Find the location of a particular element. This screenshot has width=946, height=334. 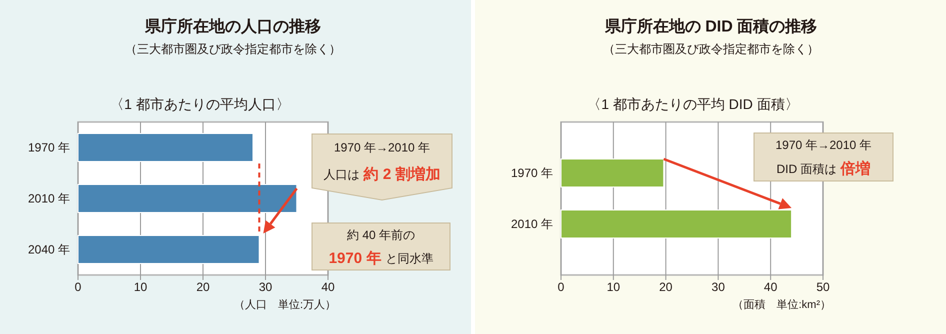

x-tick-label: 50 is located at coordinates (823, 287).